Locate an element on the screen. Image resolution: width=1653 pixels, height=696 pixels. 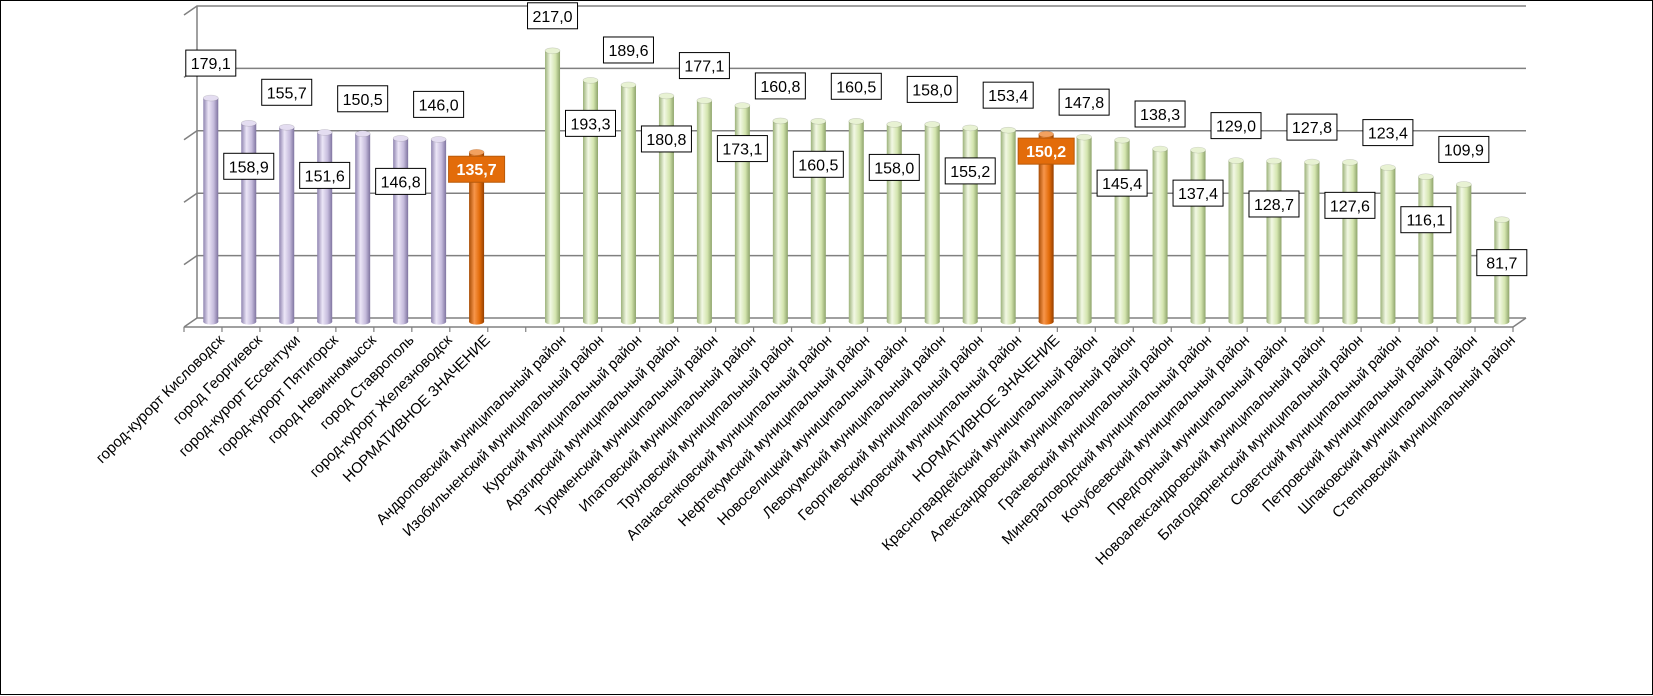
value-label: 217,0 is located at coordinates (553, 17).